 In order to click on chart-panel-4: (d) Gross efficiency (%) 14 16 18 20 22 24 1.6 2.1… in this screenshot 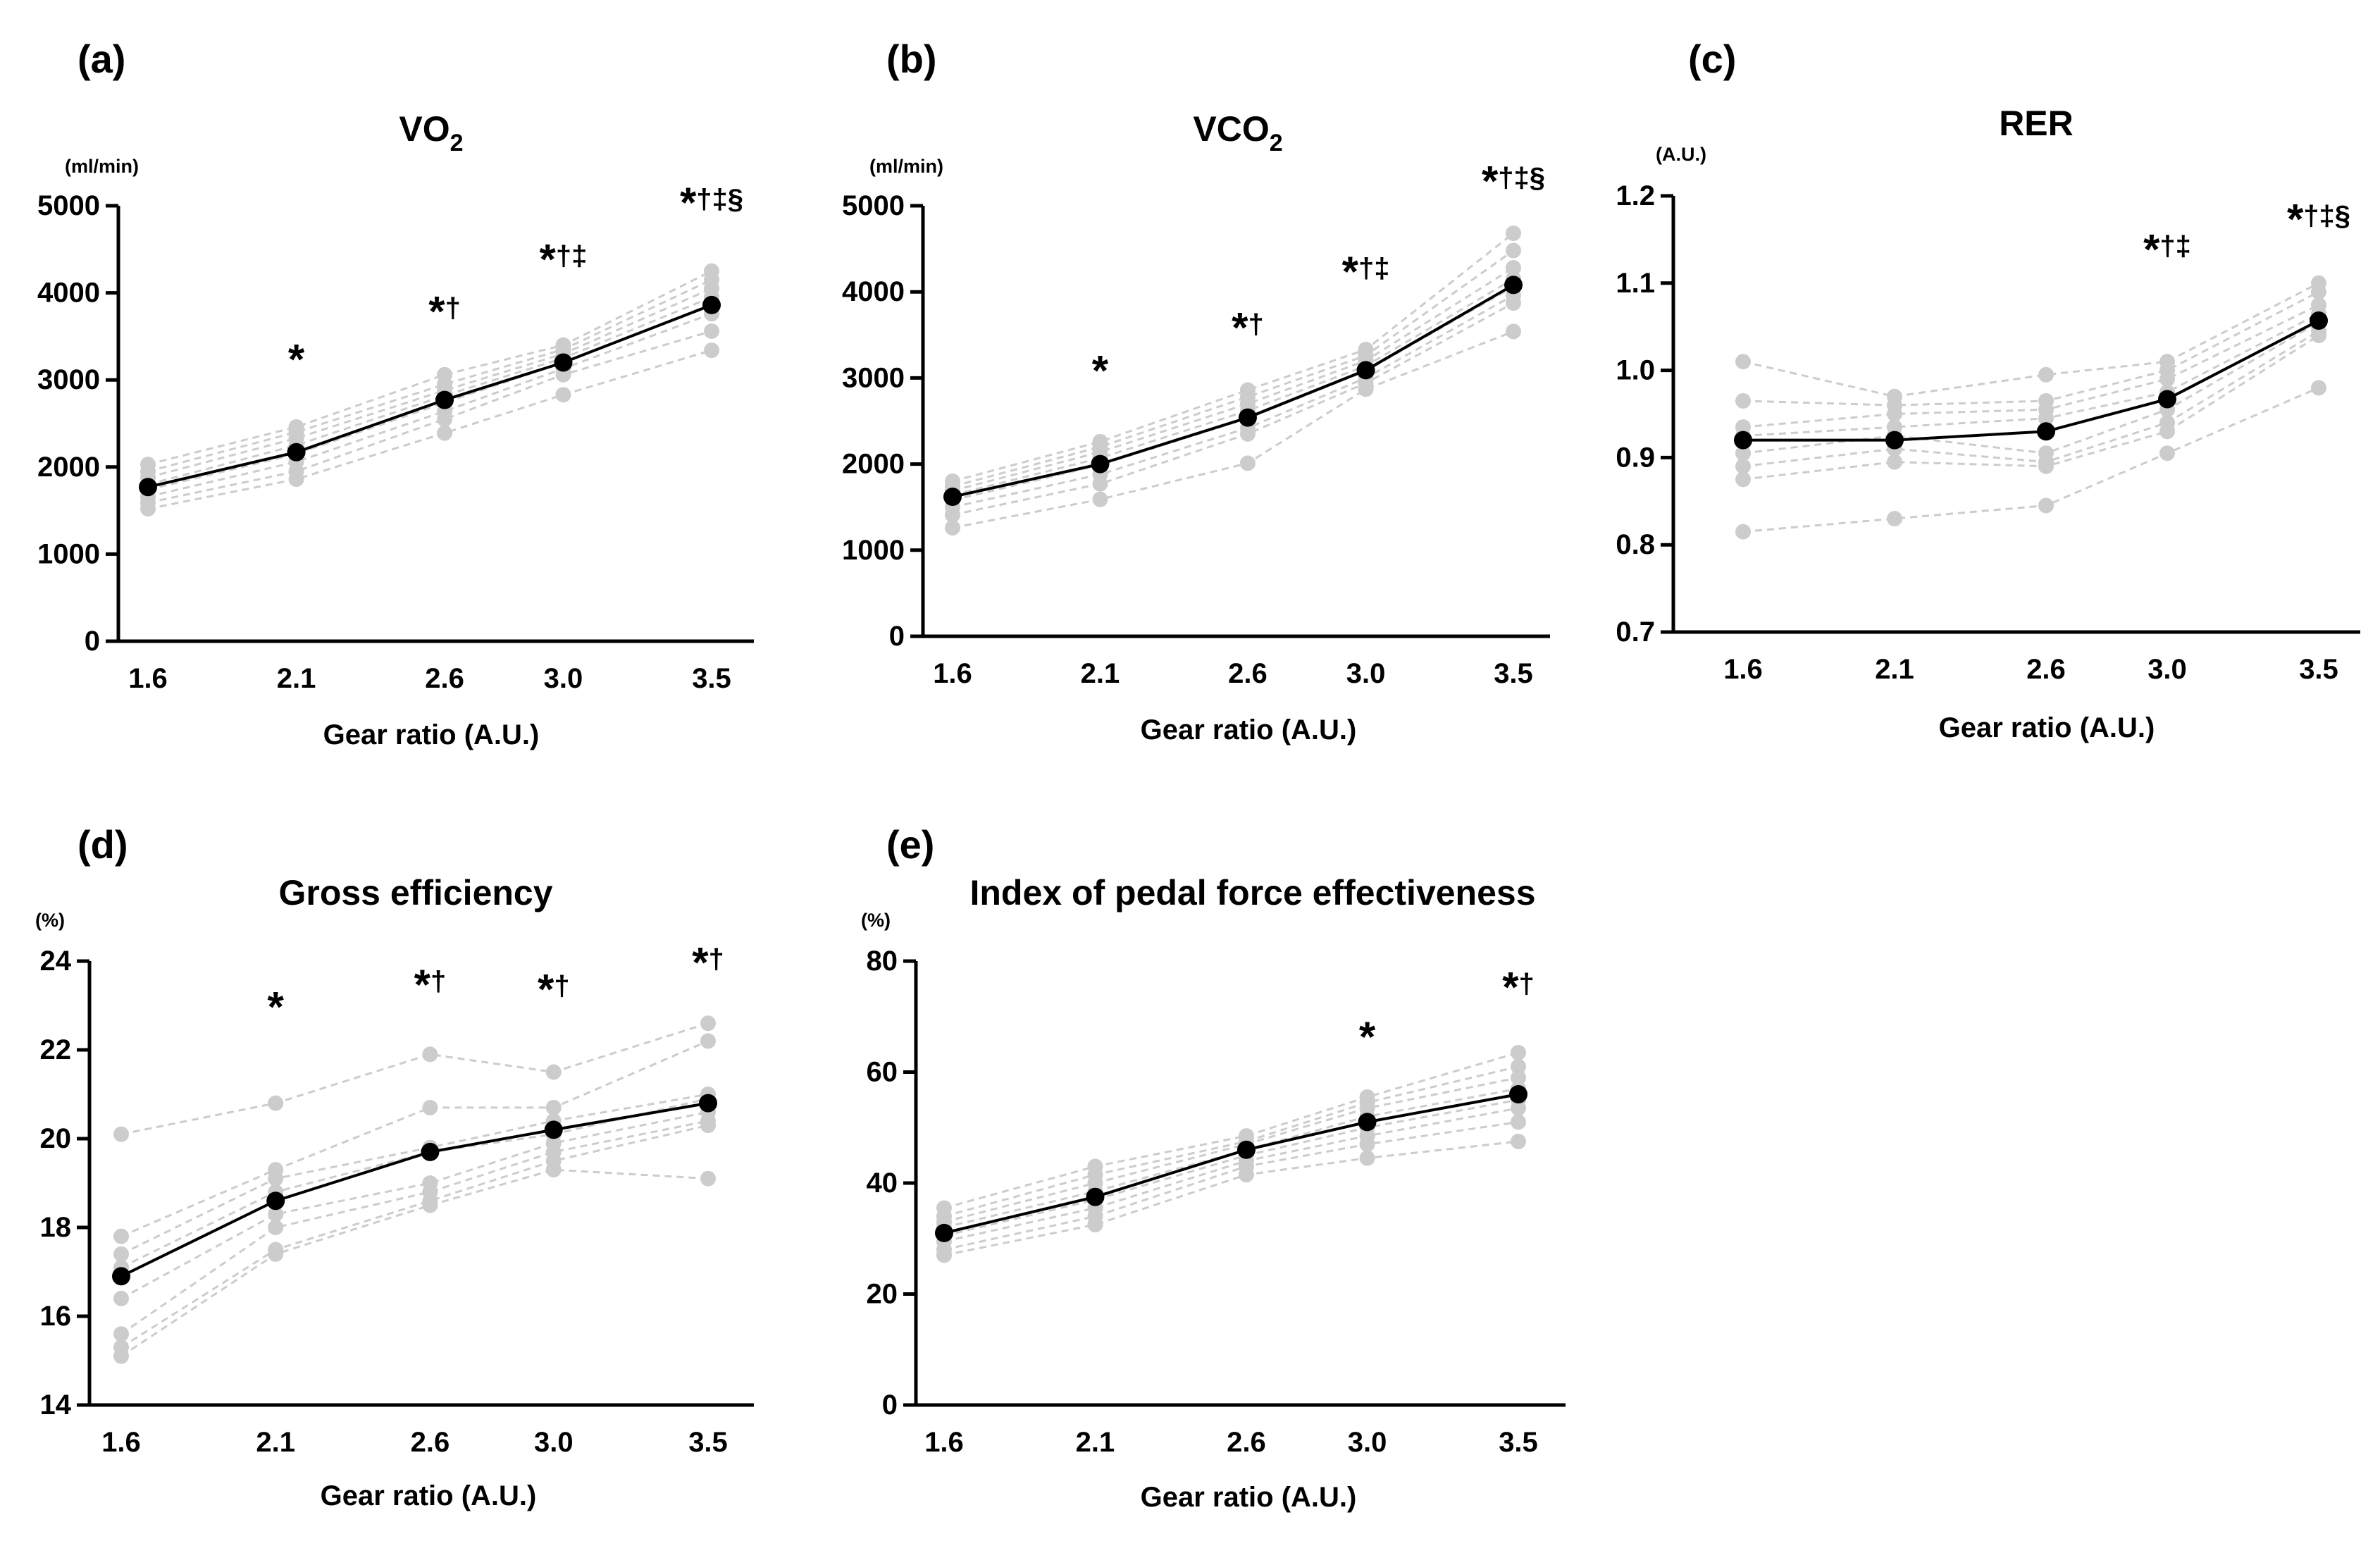, I will do `click(394, 1166)`.